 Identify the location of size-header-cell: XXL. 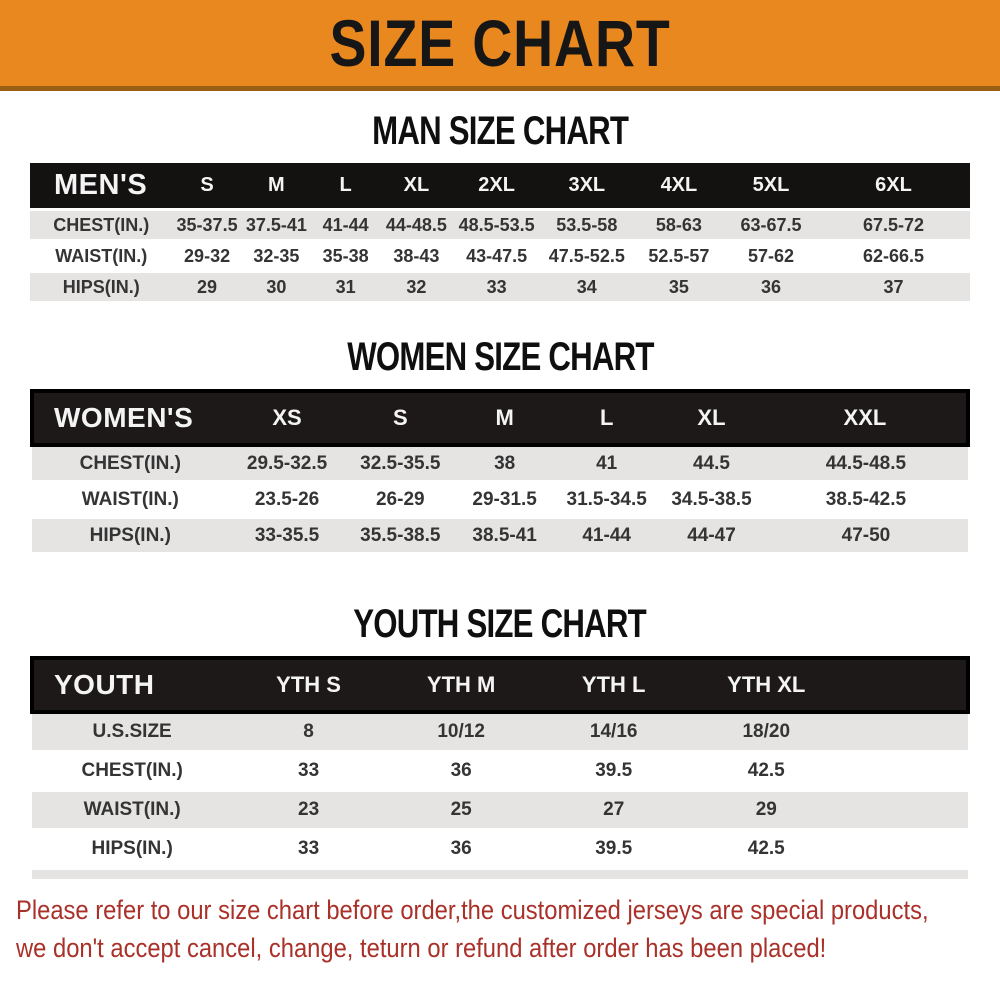
(867, 418).